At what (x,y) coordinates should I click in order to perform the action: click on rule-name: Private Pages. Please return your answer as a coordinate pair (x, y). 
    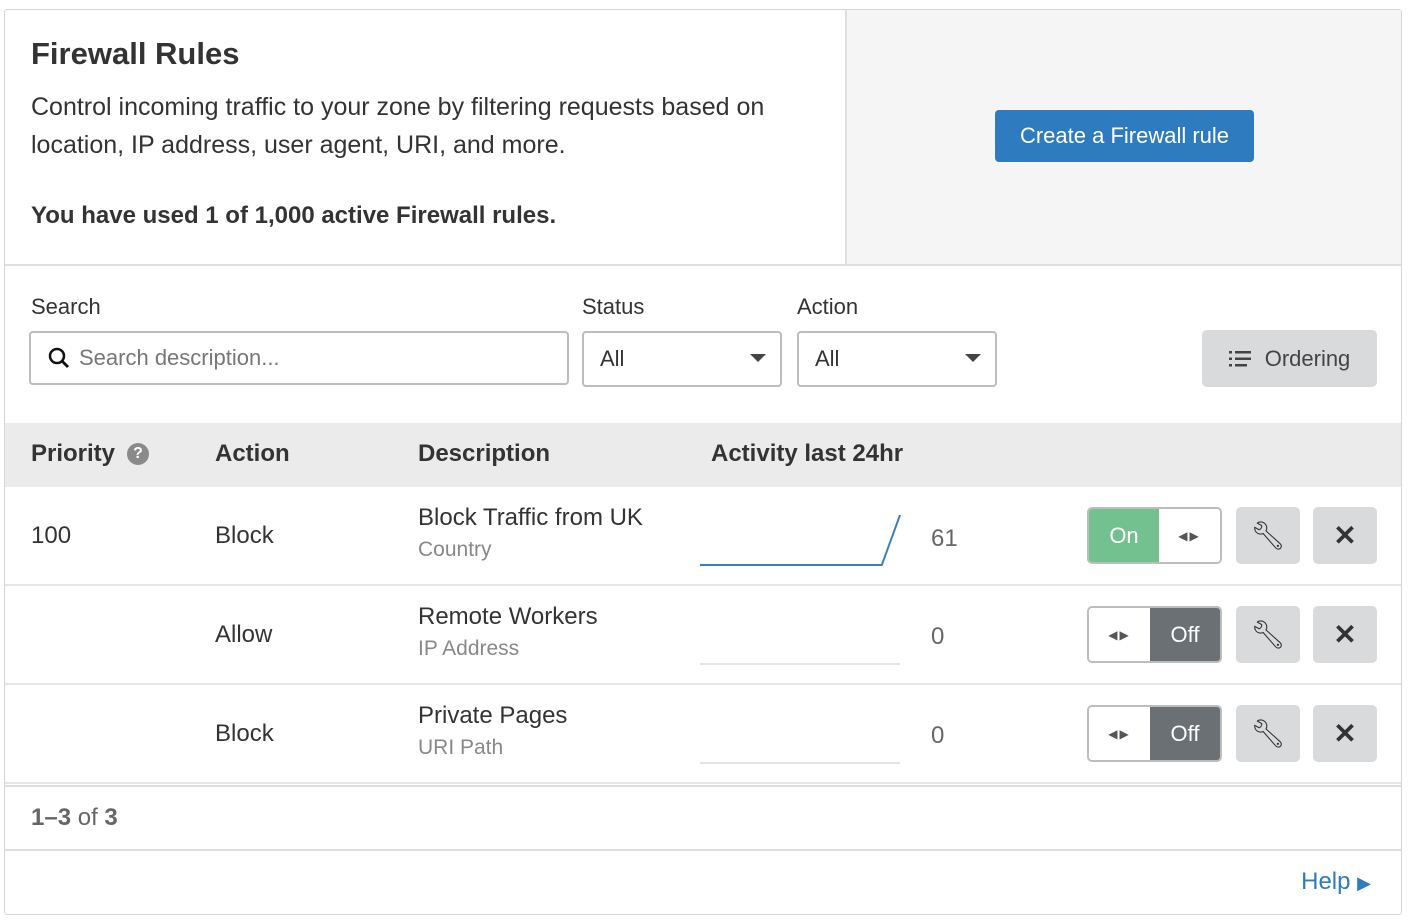
    Looking at the image, I should click on (493, 715).